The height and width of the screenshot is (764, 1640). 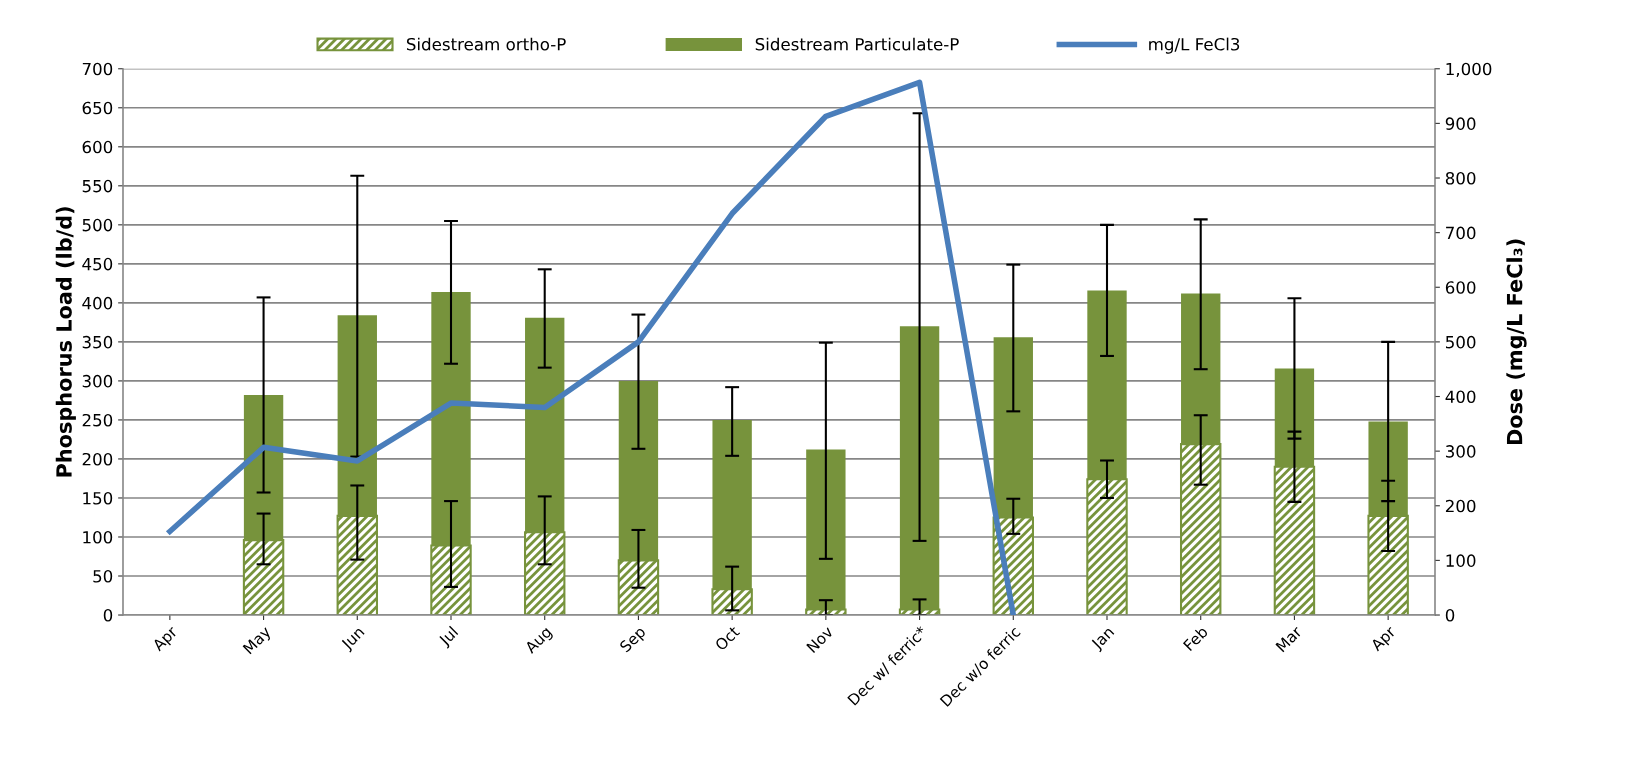 I want to click on y2-tick-label: 900, so click(x=1460, y=123).